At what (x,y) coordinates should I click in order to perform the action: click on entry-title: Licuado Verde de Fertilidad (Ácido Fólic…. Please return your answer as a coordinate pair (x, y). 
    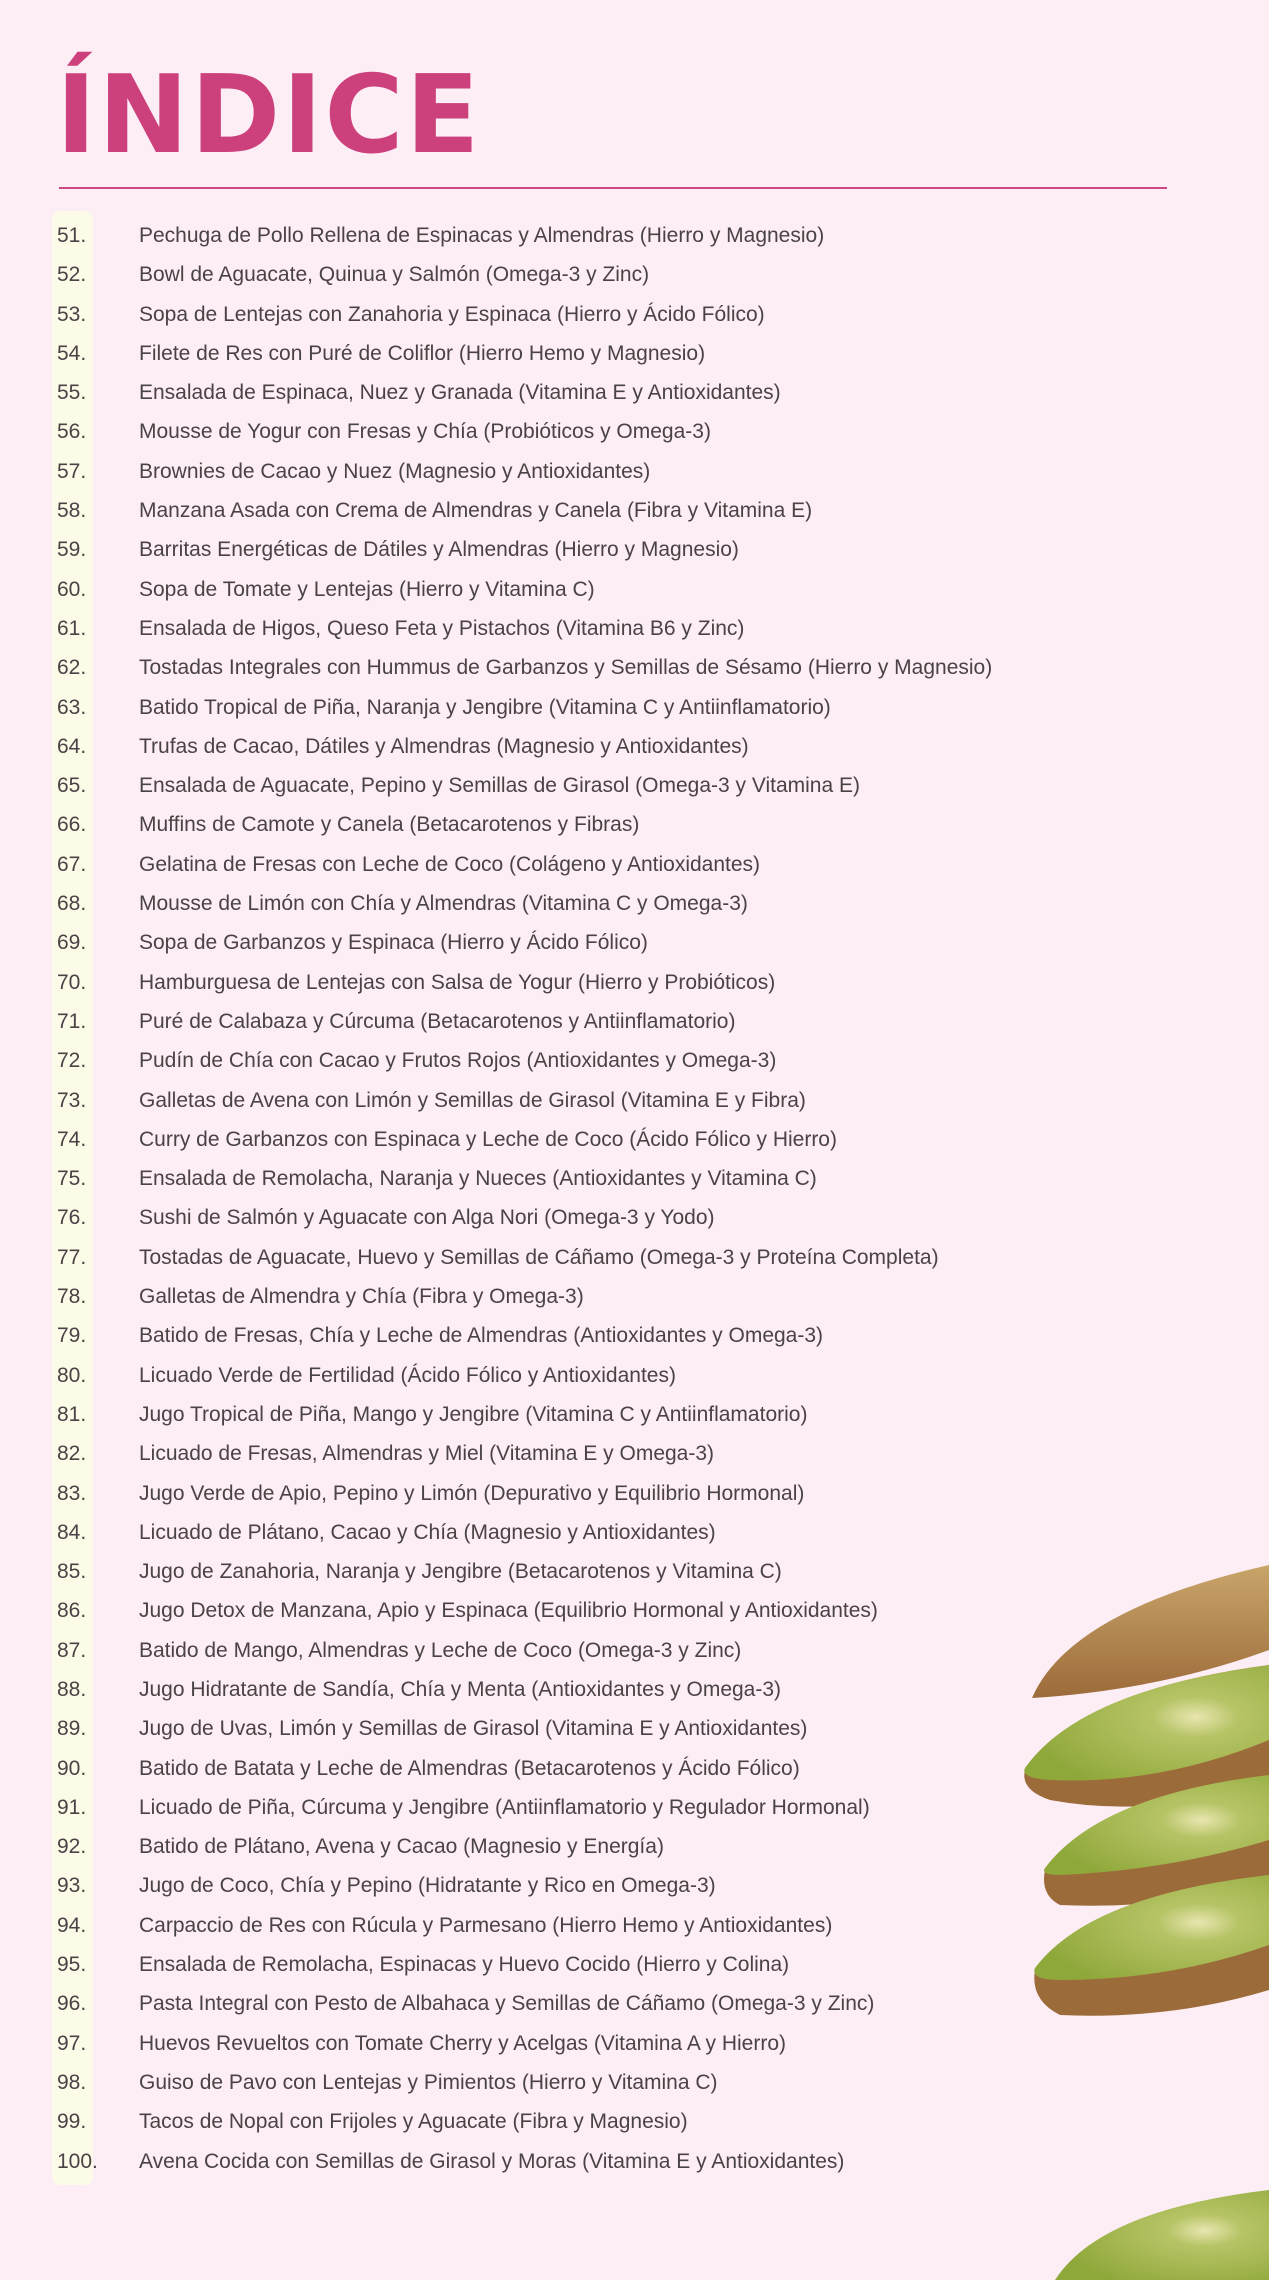
    Looking at the image, I should click on (407, 1375).